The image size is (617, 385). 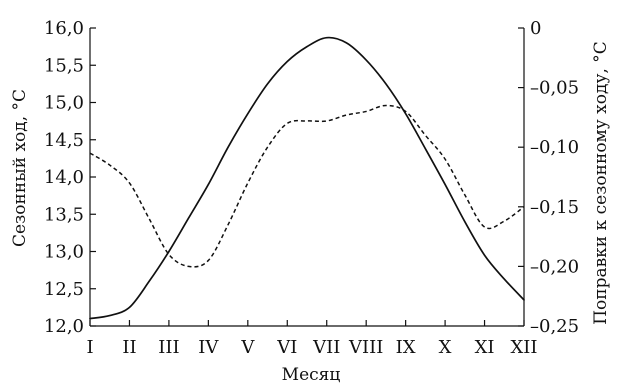 I want to click on x-ticks: I II III IV V VI VII VIII IX X XI XII, so click(x=312, y=339).